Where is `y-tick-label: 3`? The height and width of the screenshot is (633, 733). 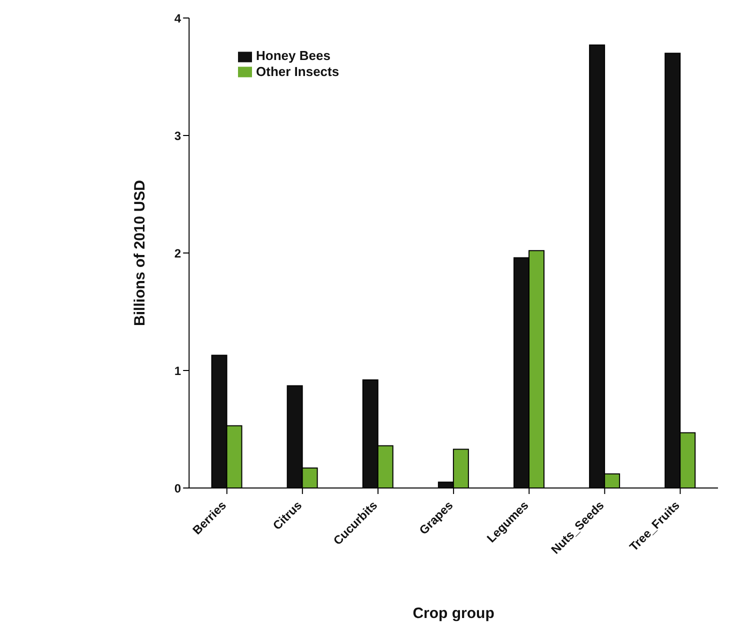
y-tick-label: 3 is located at coordinates (178, 135).